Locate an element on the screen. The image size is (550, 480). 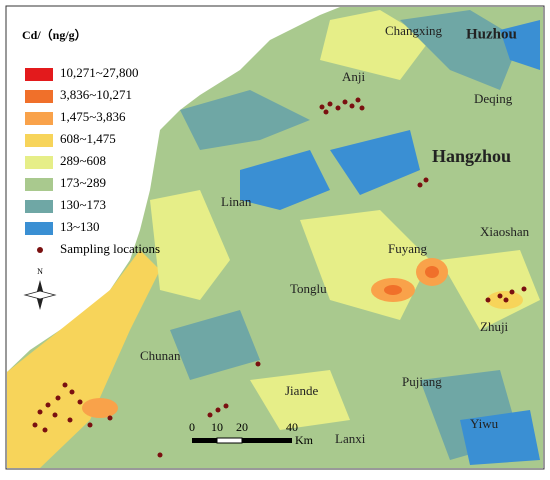
place-label: Huzhou is located at coordinates (491, 34).